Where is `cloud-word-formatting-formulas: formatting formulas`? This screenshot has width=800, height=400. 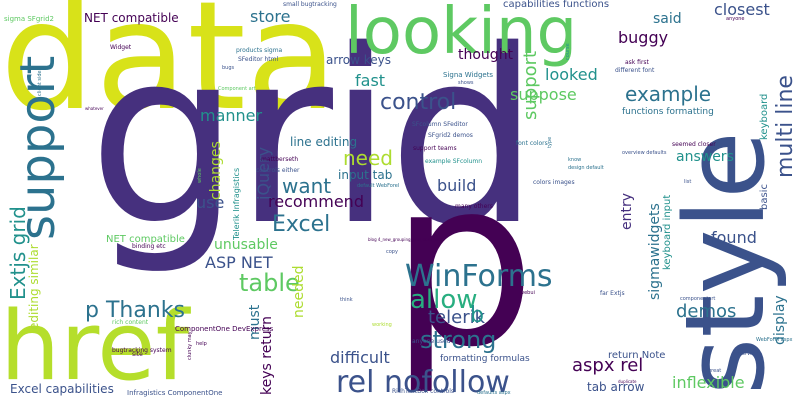 cloud-word-formatting-formulas: formatting formulas is located at coordinates (485, 359).